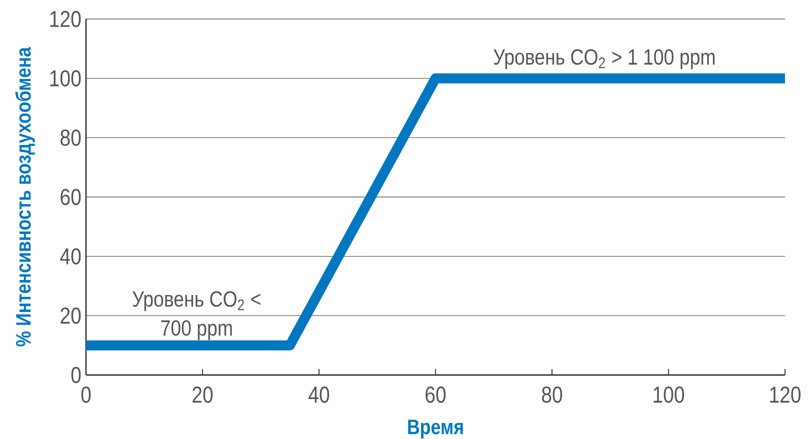  I want to click on y-tick-label: 0, so click(76, 375).